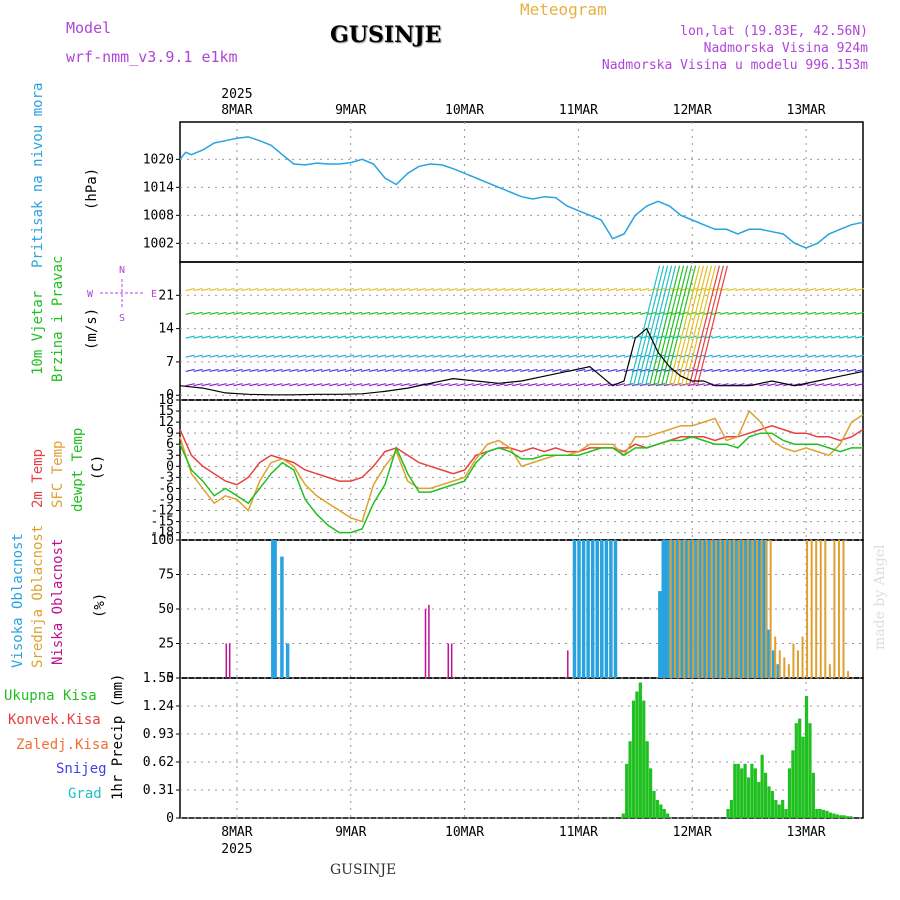 The height and width of the screenshot is (900, 900). I want to click on y-tick-label: 25, so click(166, 644).